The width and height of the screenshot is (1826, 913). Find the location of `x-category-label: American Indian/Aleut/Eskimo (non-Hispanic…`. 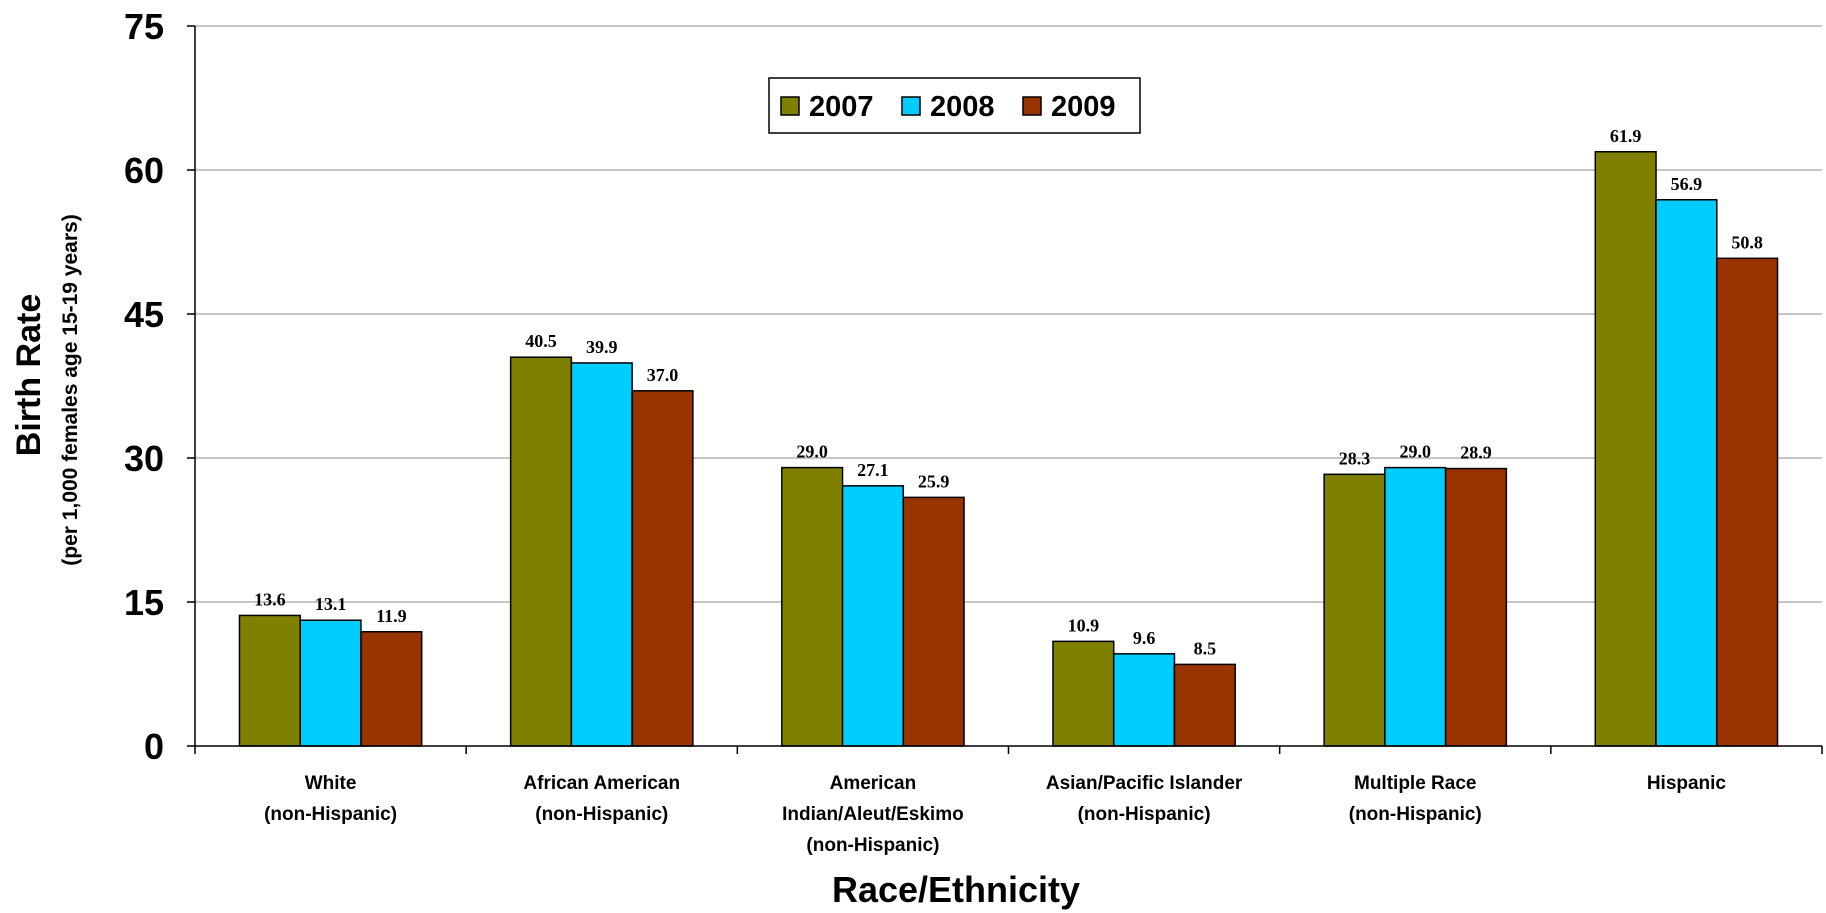

x-category-label: American Indian/Aleut/Eskimo (non-Hispanic… is located at coordinates (873, 814).